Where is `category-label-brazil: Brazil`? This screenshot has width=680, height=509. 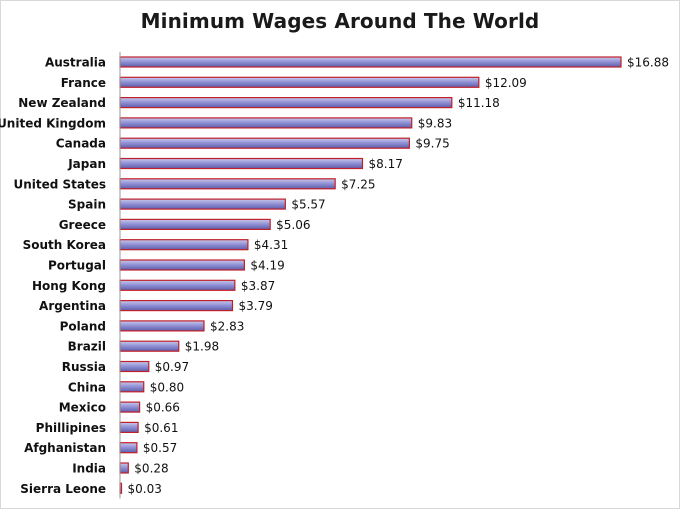 category-label-brazil: Brazil is located at coordinates (87, 347).